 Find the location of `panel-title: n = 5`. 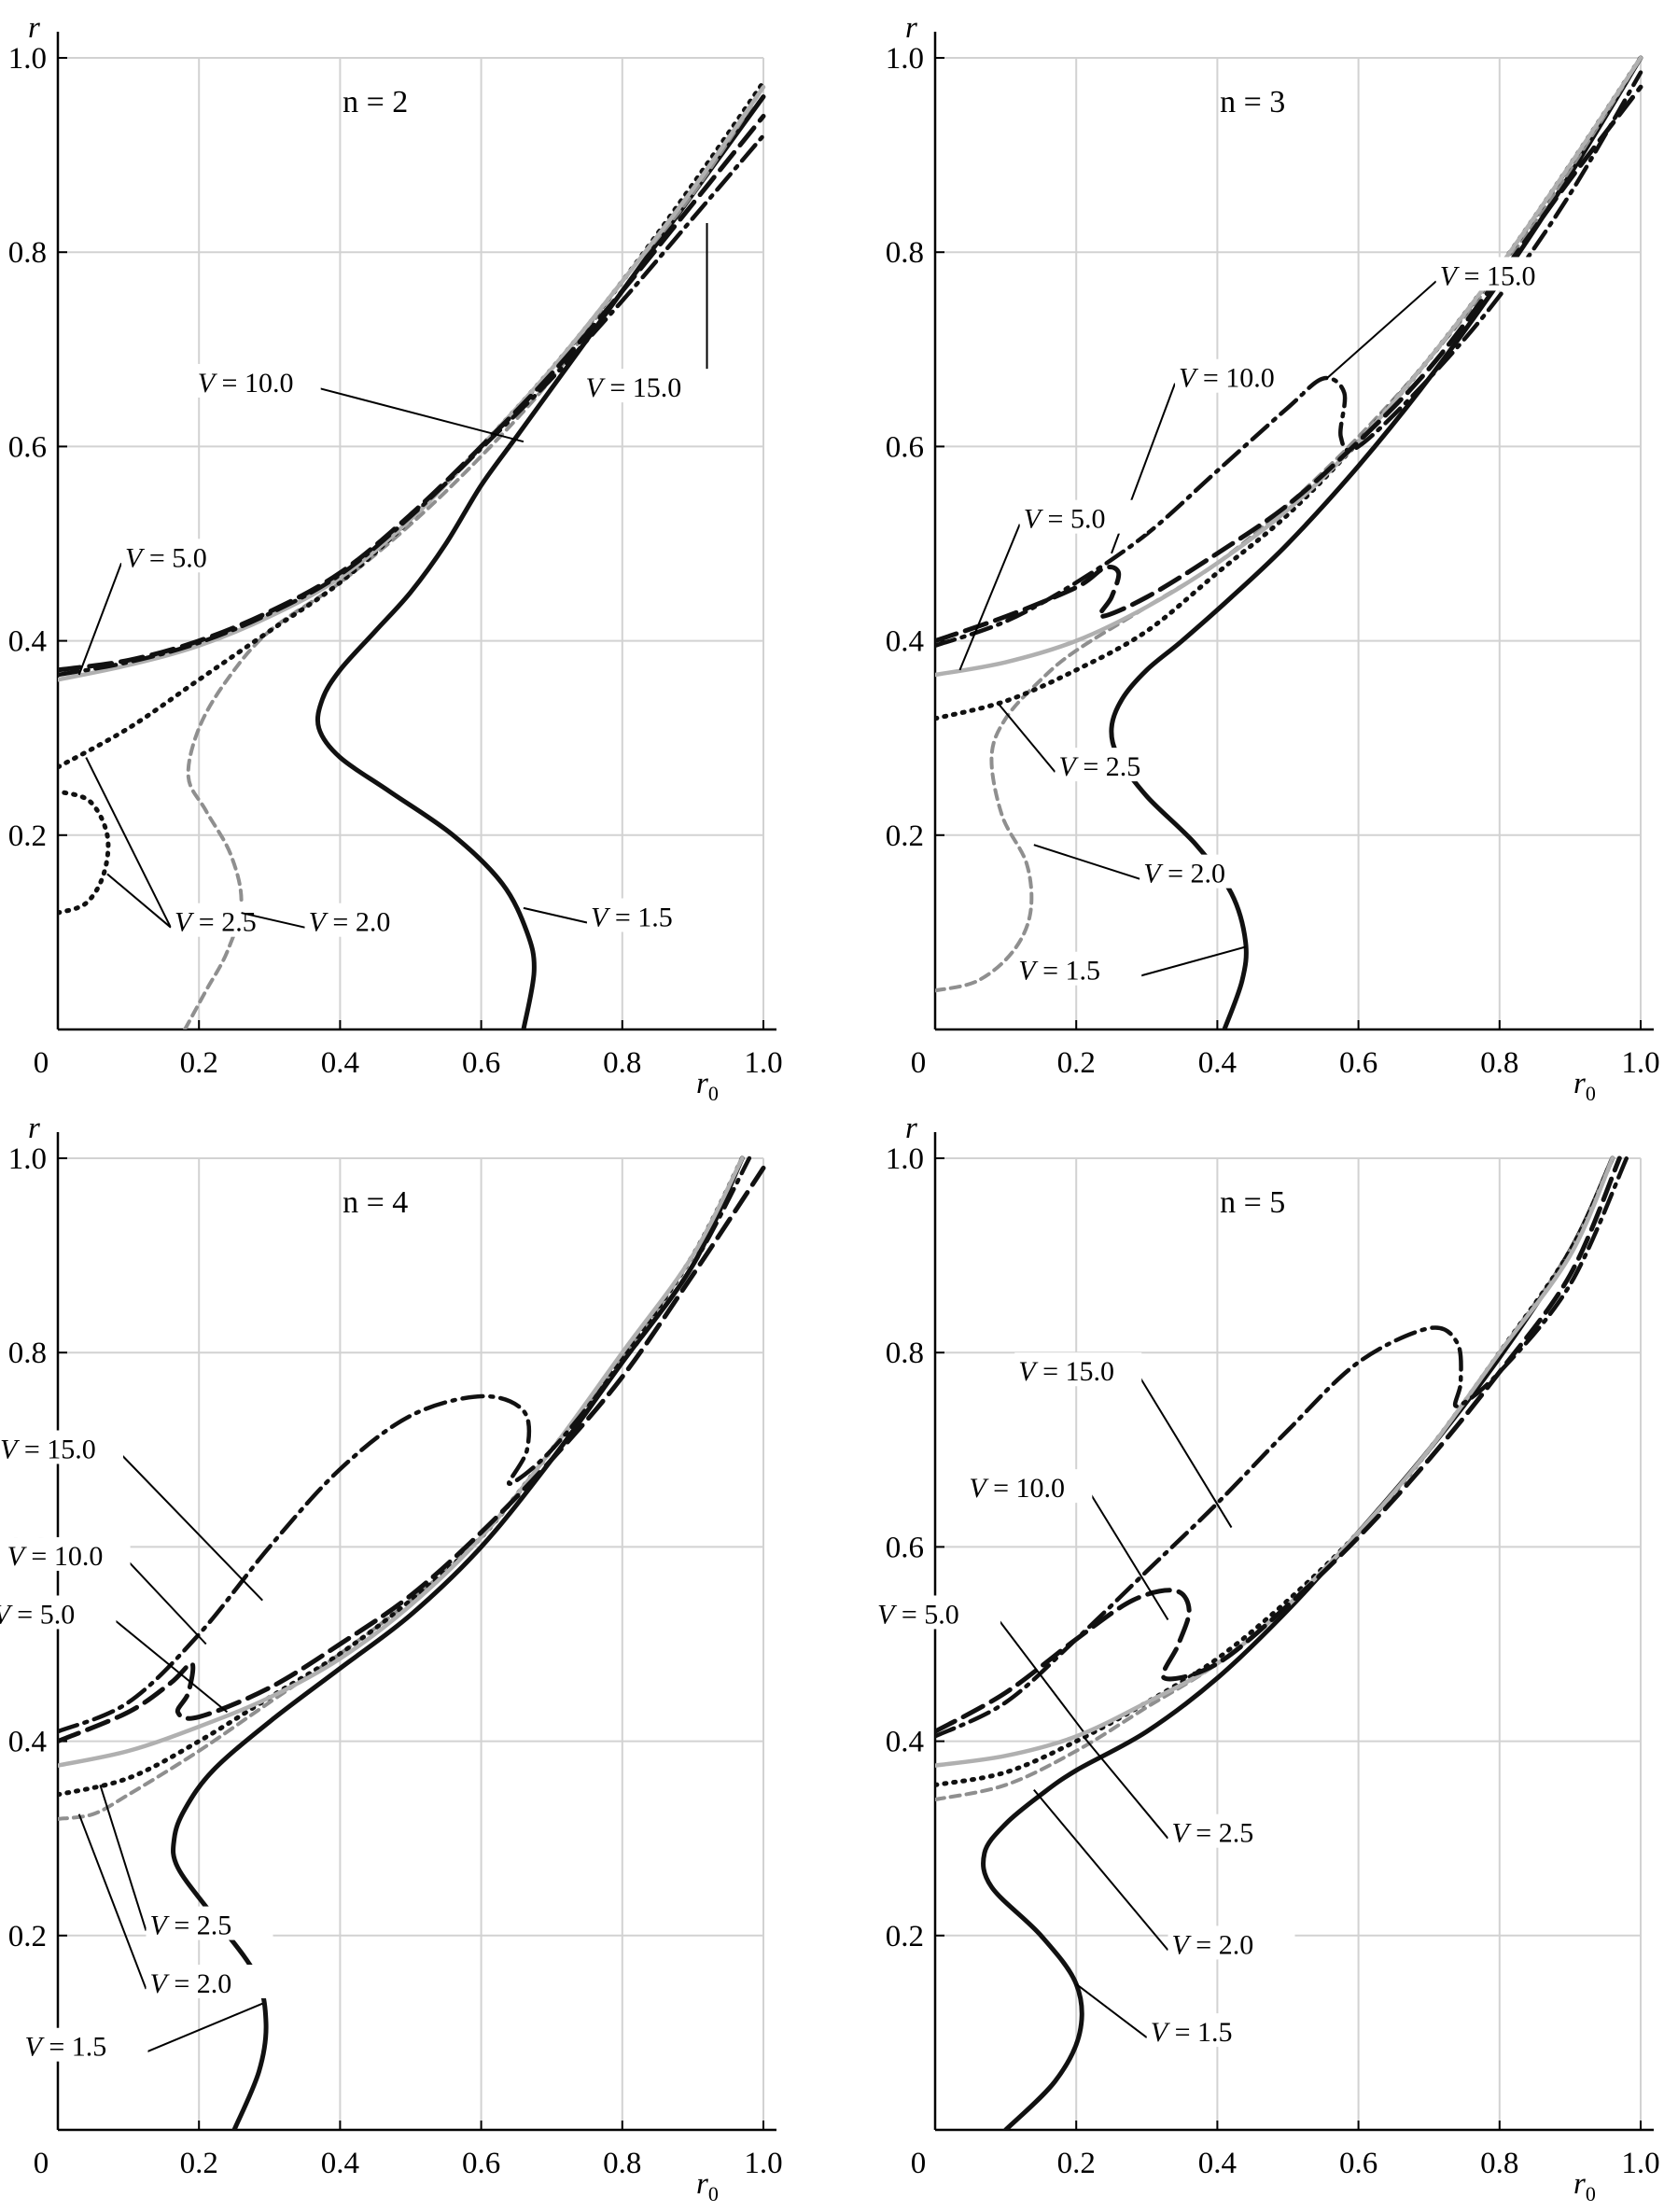

panel-title: n = 5 is located at coordinates (1252, 1202).